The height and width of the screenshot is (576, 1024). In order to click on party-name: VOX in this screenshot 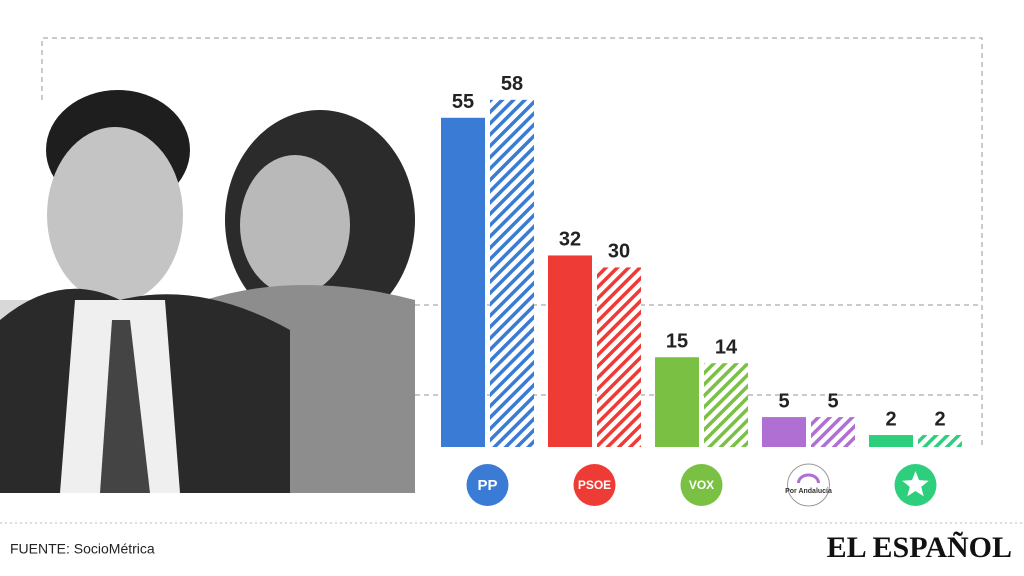, I will do `click(701, 485)`.